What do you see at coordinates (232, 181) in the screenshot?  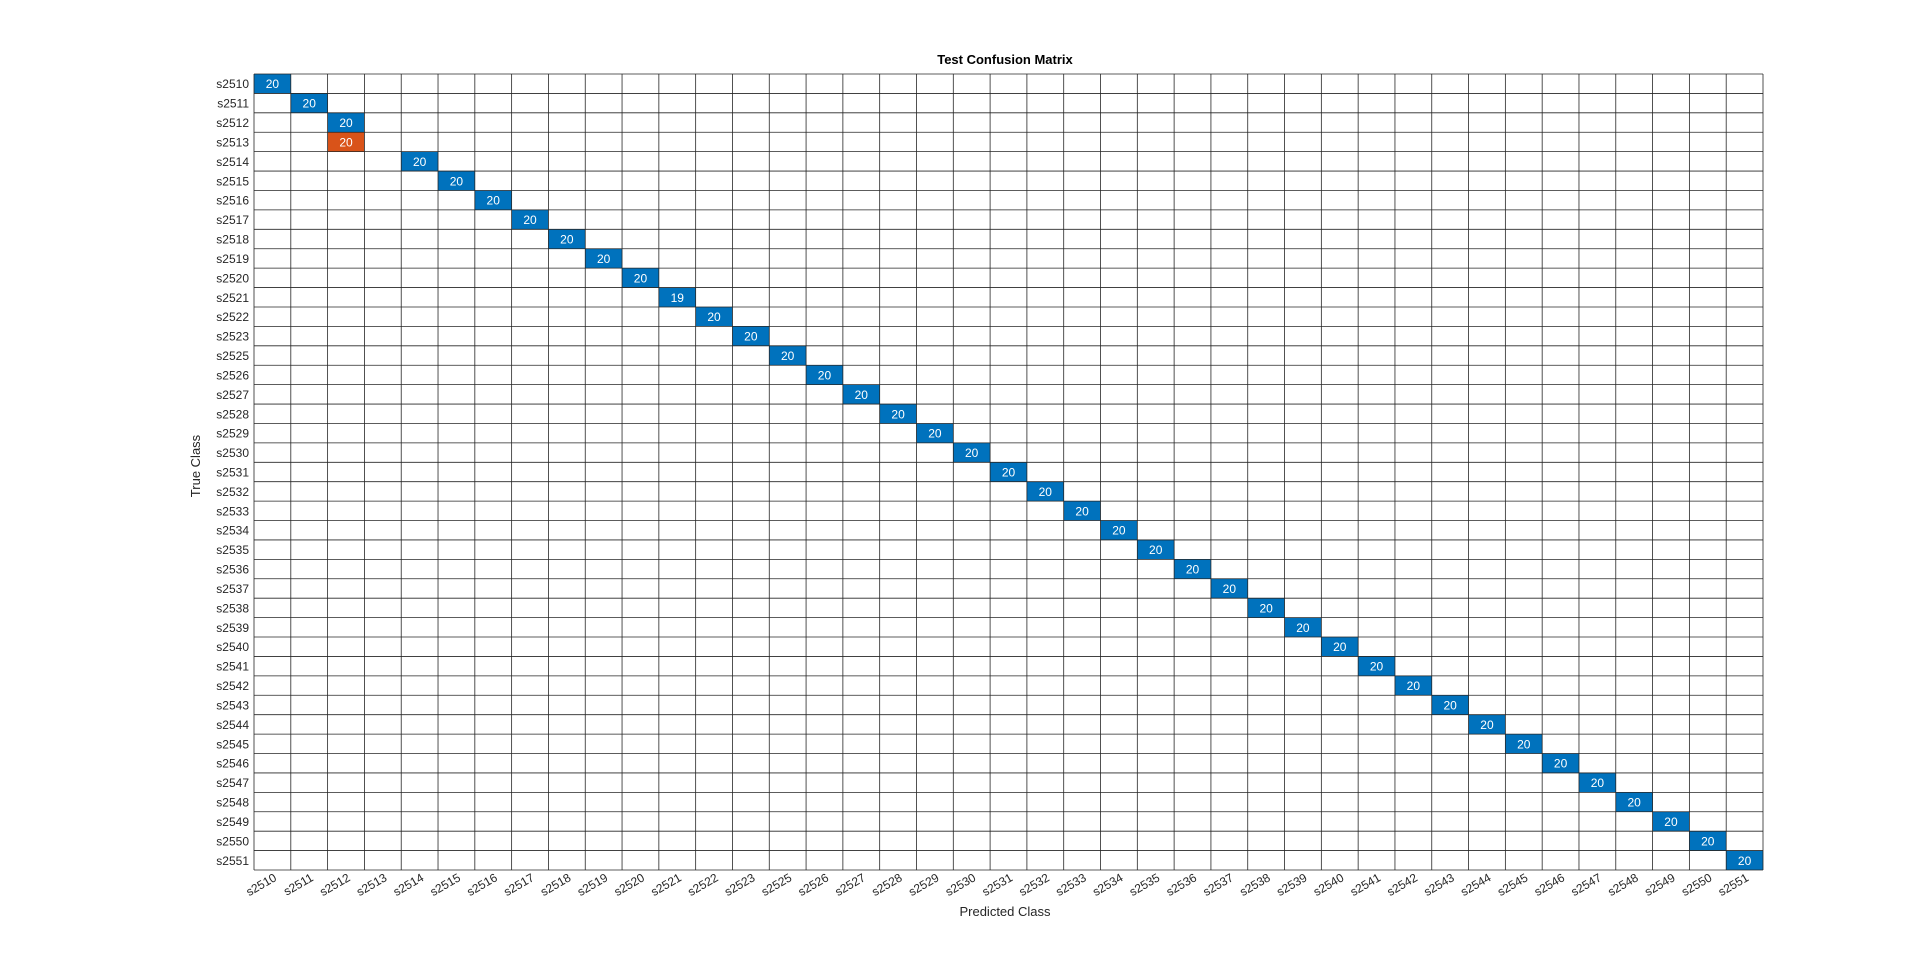 I see `row-tick-label: s2515` at bounding box center [232, 181].